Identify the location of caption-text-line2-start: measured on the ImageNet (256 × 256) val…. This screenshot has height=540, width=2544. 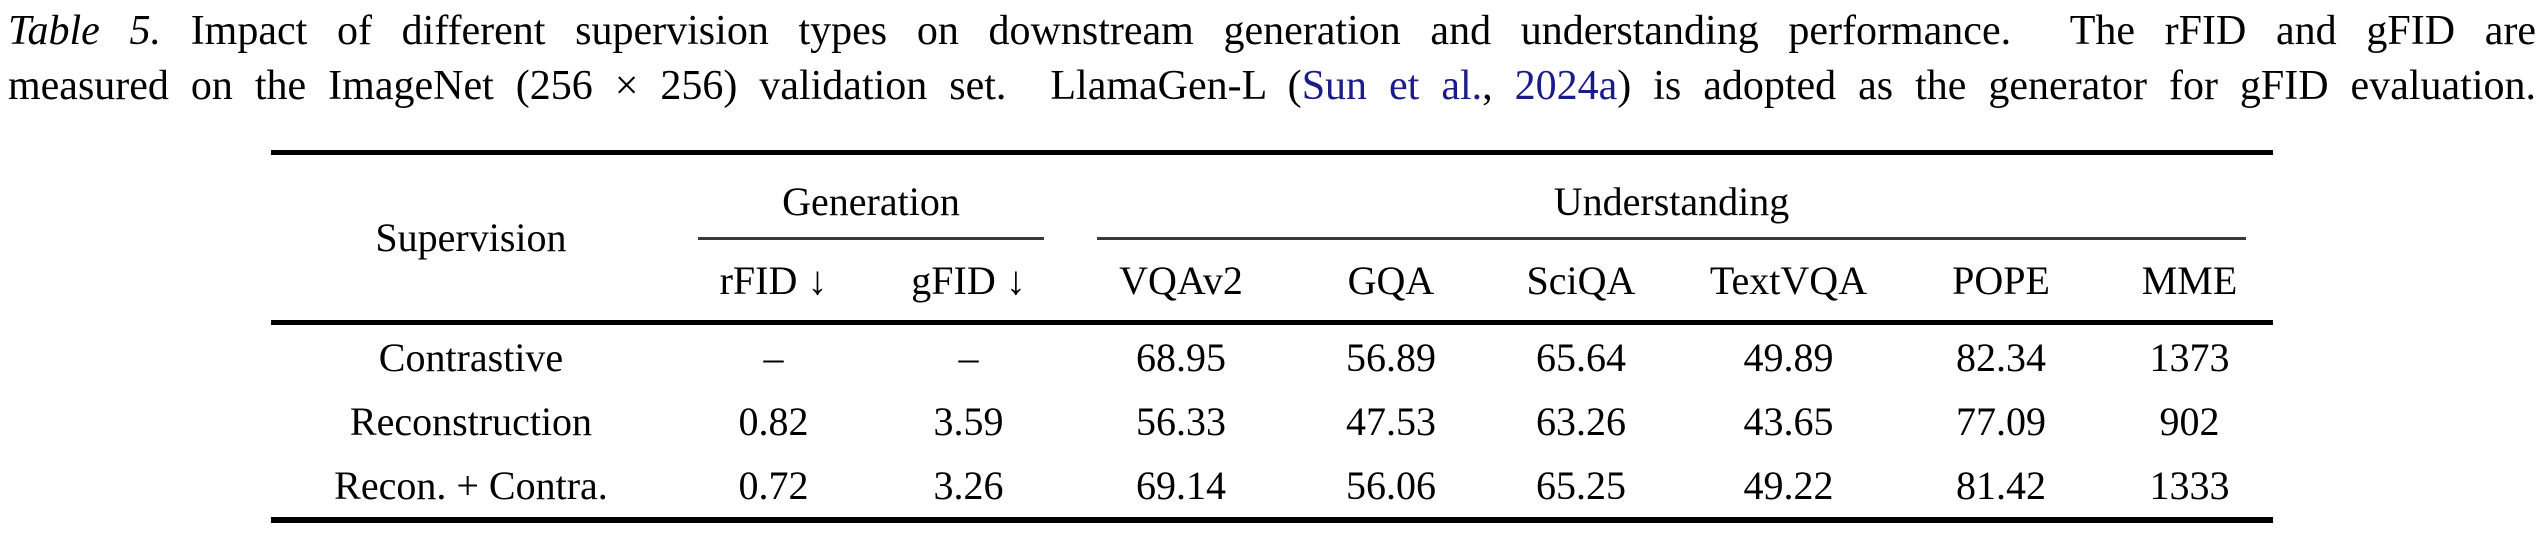
(655, 86).